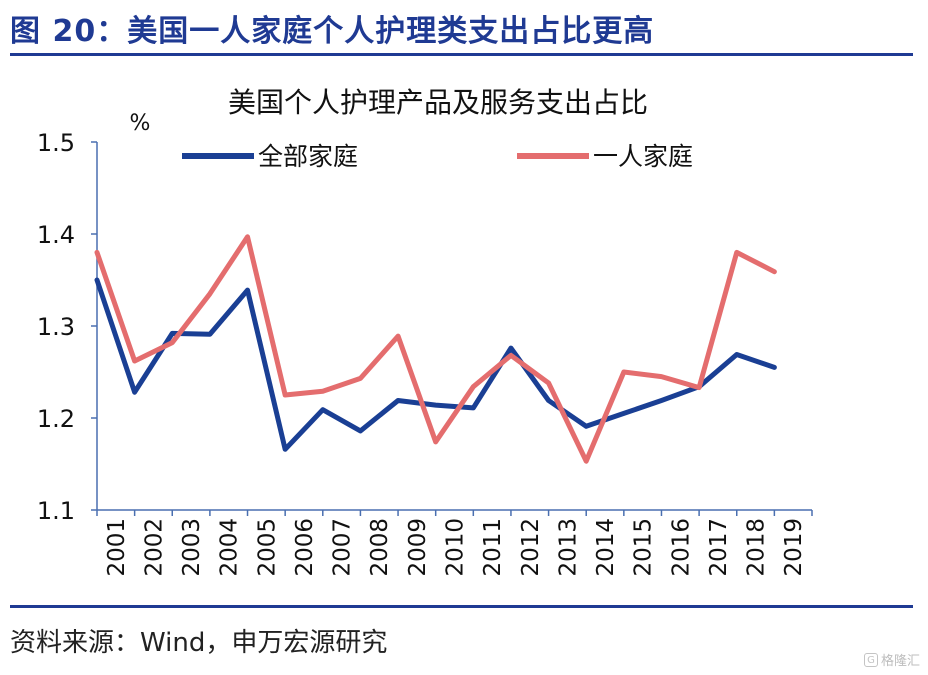 This screenshot has width=928, height=675. What do you see at coordinates (531, 547) in the screenshot?
I see `x-tick-label: 2012` at bounding box center [531, 547].